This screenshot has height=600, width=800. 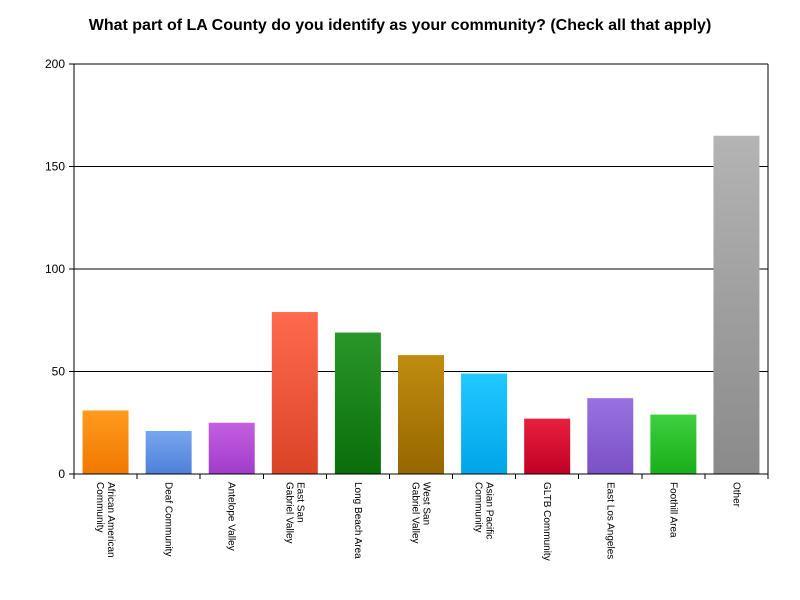 What do you see at coordinates (489, 510) in the screenshot?
I see `x-tick-label: Asian Pacific` at bounding box center [489, 510].